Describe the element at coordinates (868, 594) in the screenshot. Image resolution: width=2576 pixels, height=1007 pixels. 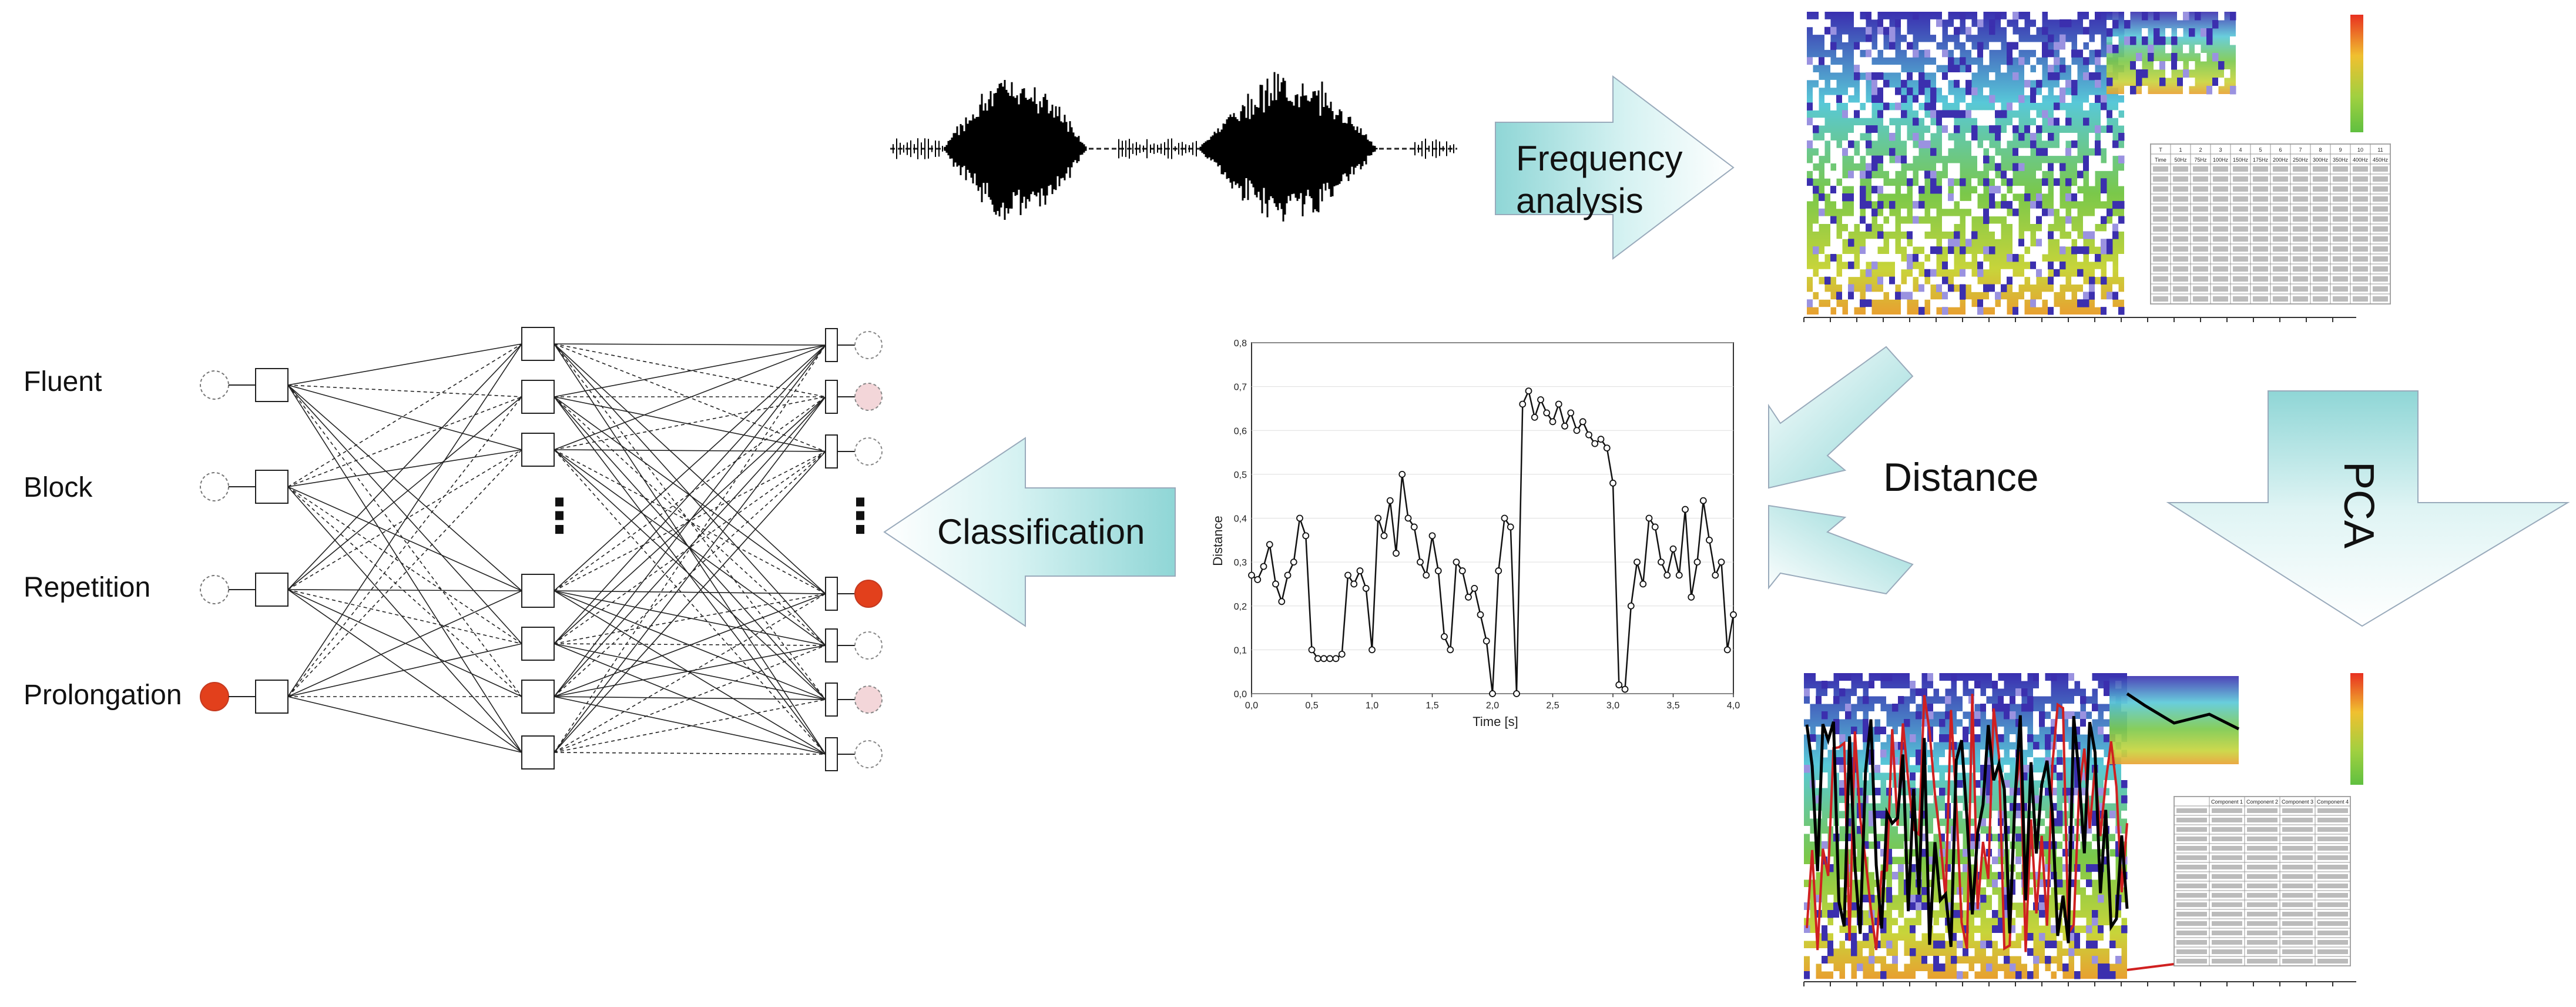
I see `input-node` at that location.